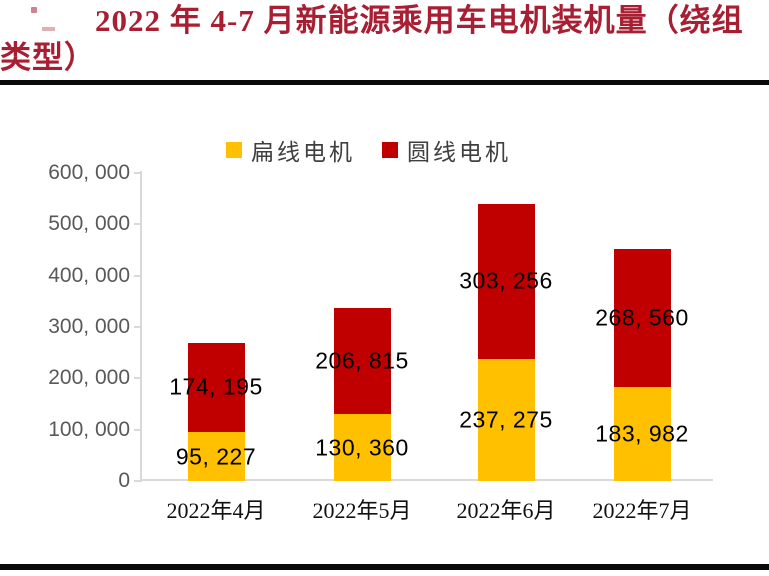  What do you see at coordinates (216, 510) in the screenshot?
I see `x-axis-label: 2022年4月` at bounding box center [216, 510].